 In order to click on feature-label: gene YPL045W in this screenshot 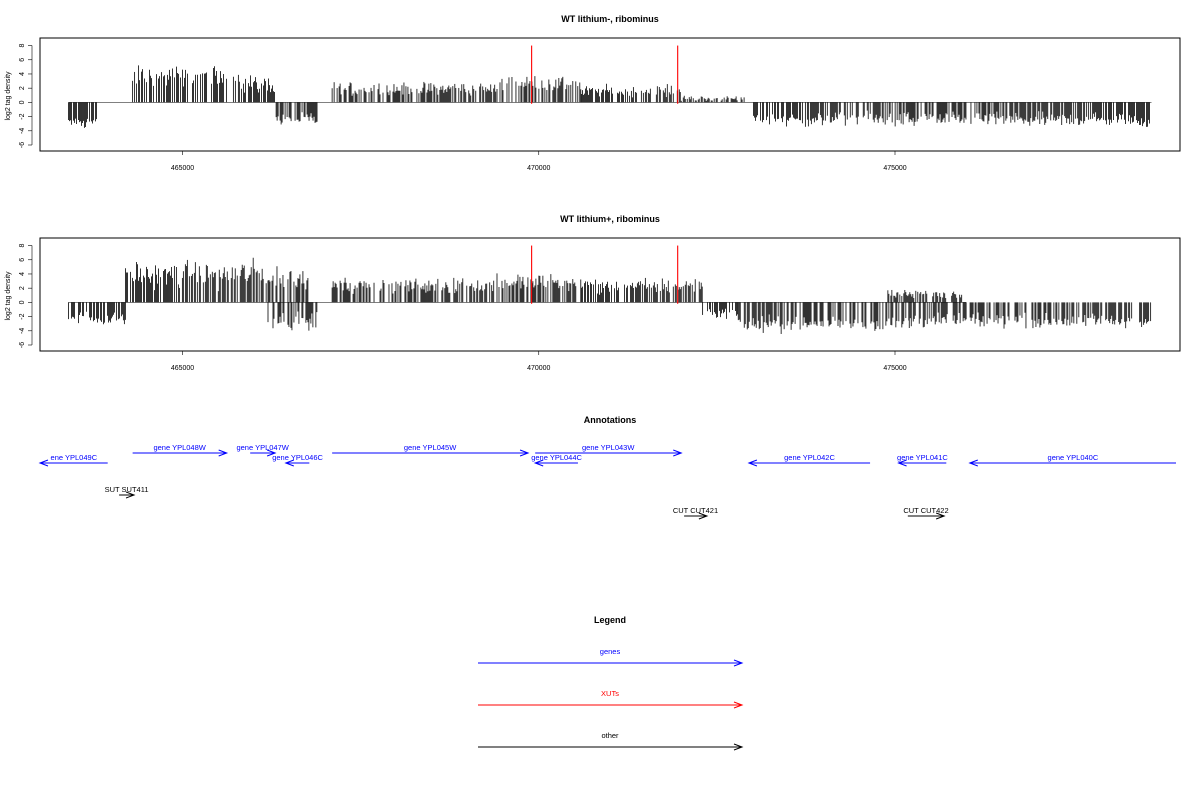, I will do `click(430, 447)`.